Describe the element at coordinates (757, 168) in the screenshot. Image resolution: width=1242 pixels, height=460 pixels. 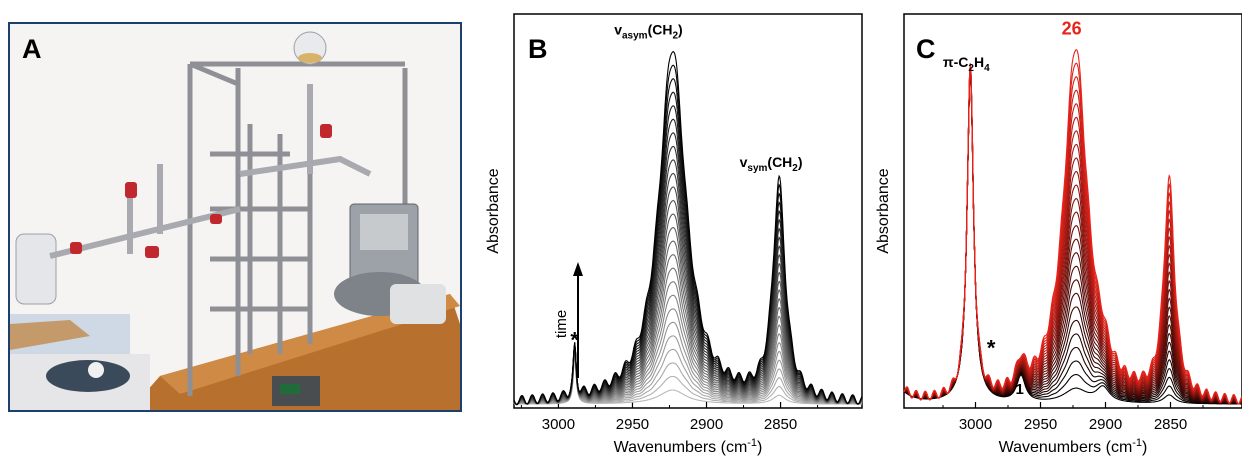
I see `annotation-sym-sub: sym` at that location.